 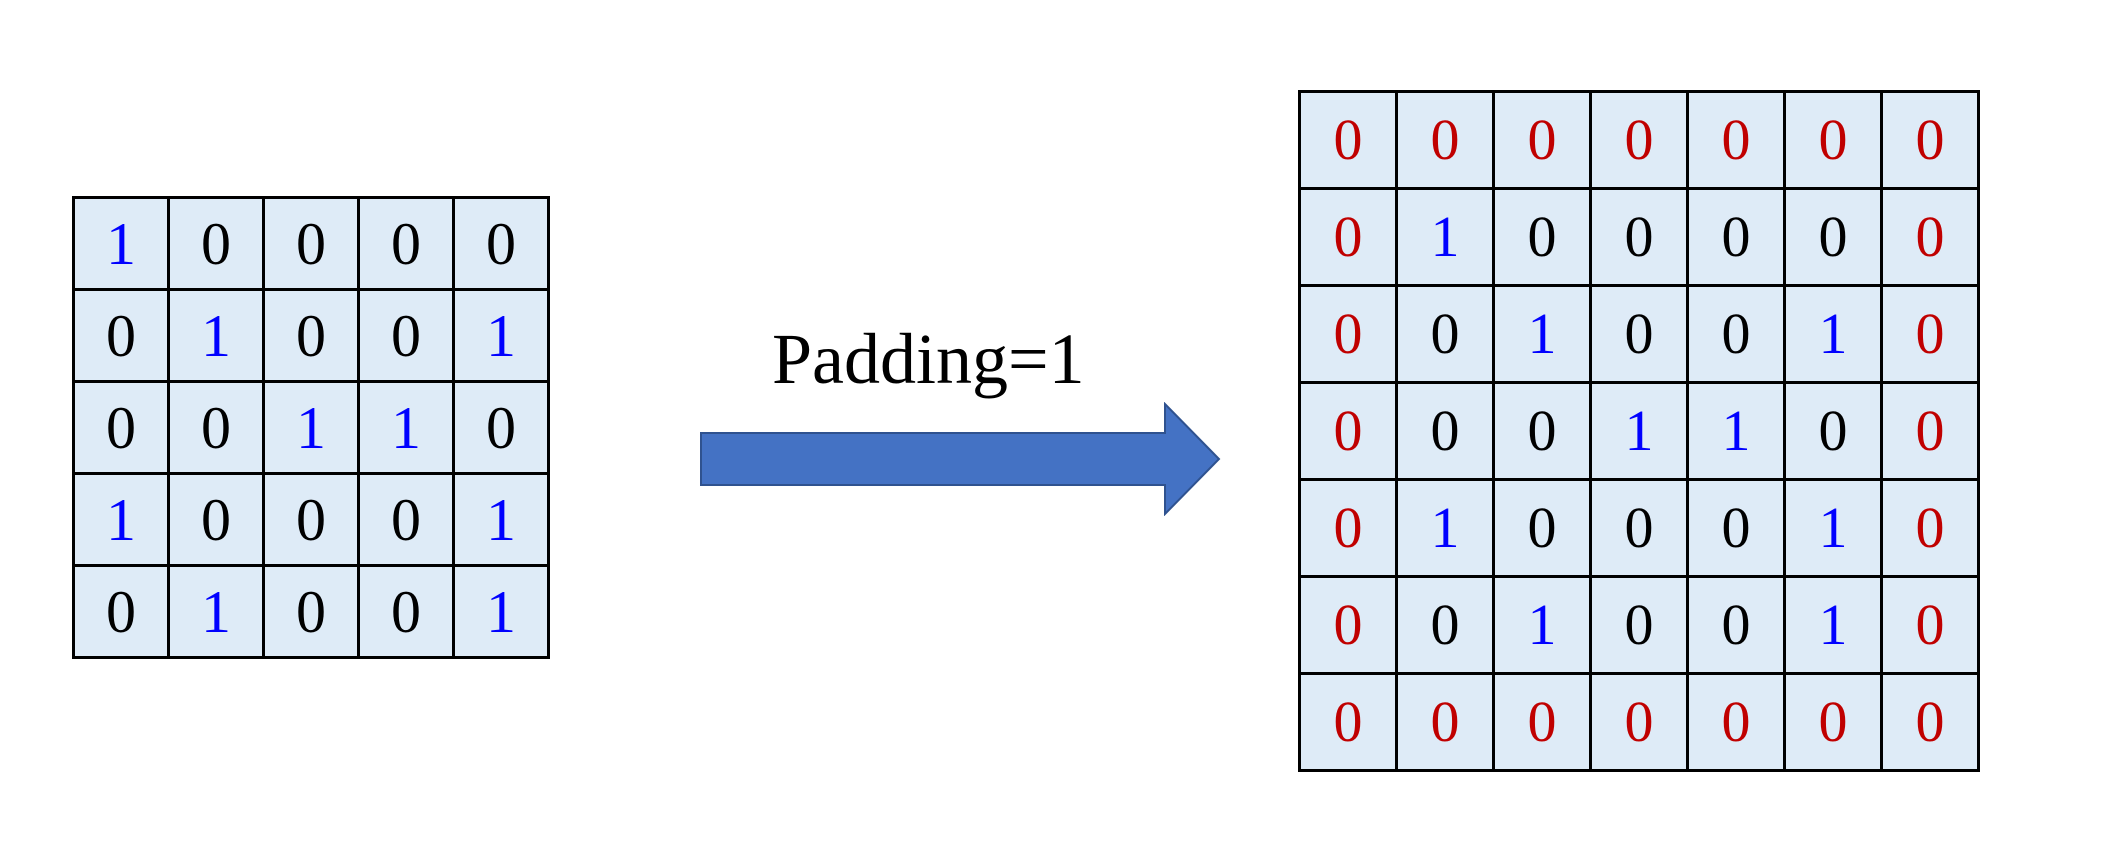 I want to click on padding-label: Padding=1, so click(x=928, y=359).